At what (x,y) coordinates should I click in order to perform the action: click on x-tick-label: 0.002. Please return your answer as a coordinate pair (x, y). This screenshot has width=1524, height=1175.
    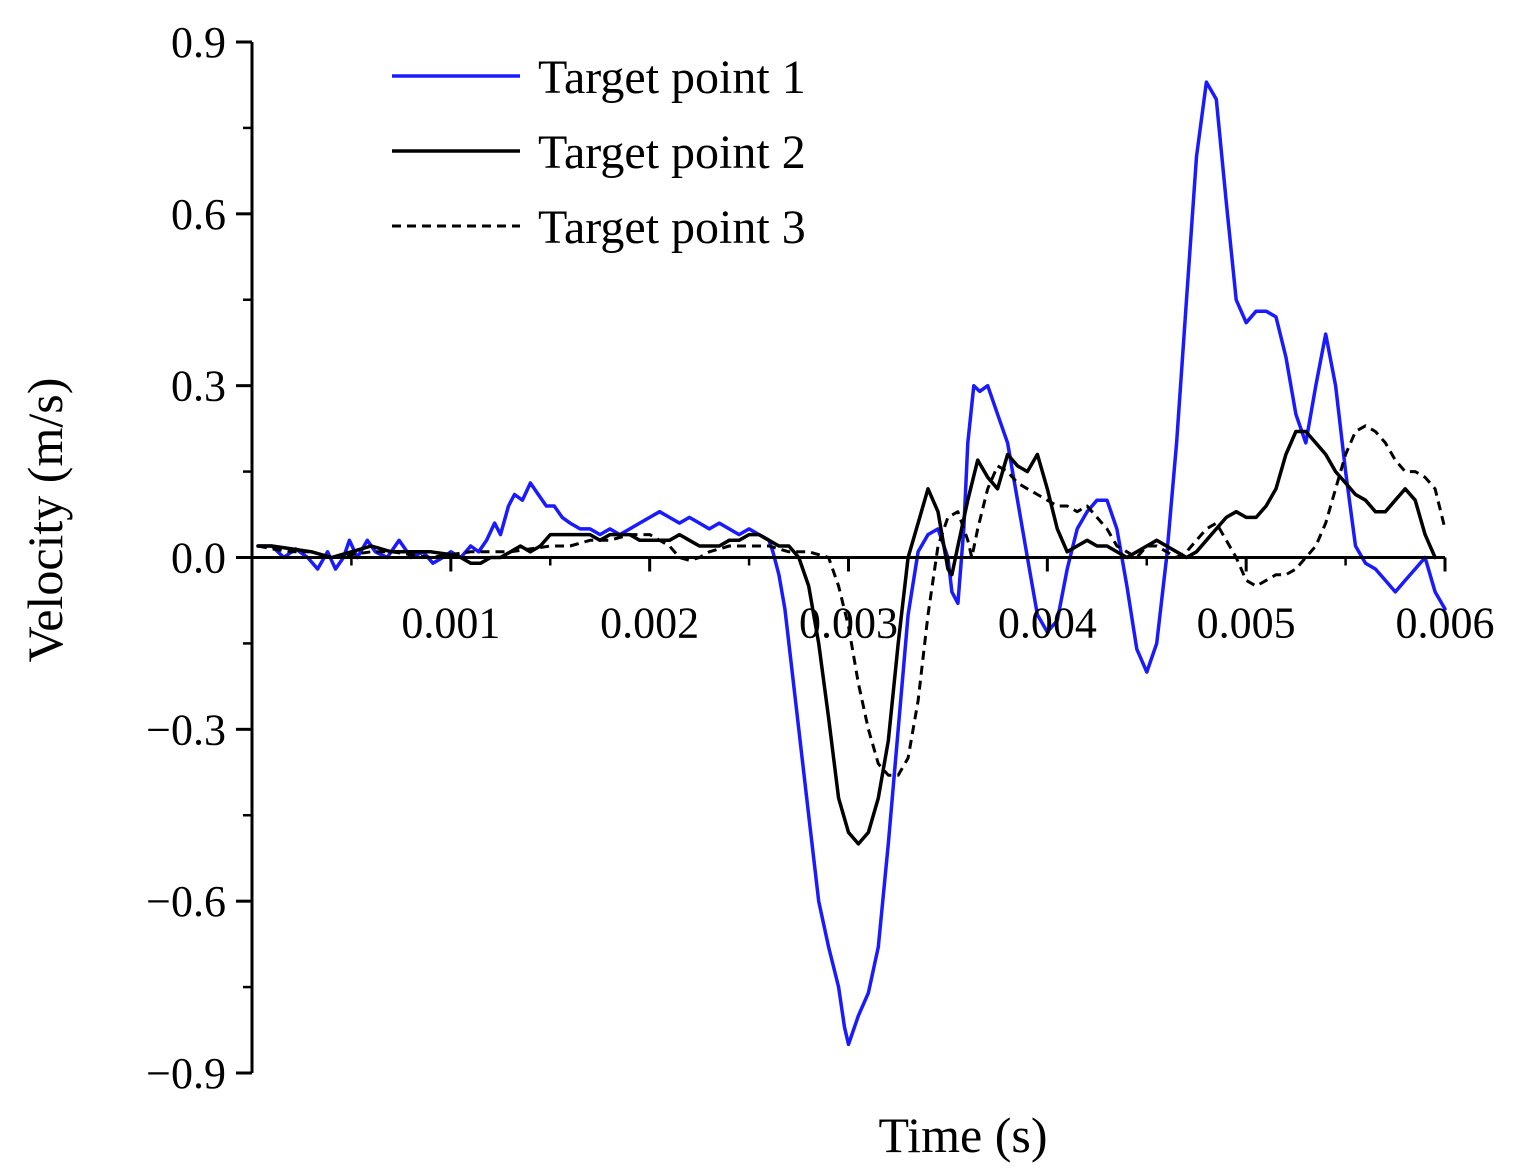
    Looking at the image, I should click on (649, 623).